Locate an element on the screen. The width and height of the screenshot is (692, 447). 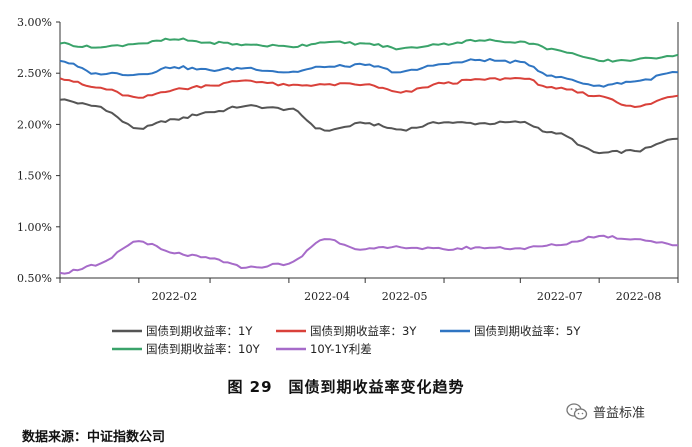
x-tick-label: 2022-07 is located at coordinates (560, 296).